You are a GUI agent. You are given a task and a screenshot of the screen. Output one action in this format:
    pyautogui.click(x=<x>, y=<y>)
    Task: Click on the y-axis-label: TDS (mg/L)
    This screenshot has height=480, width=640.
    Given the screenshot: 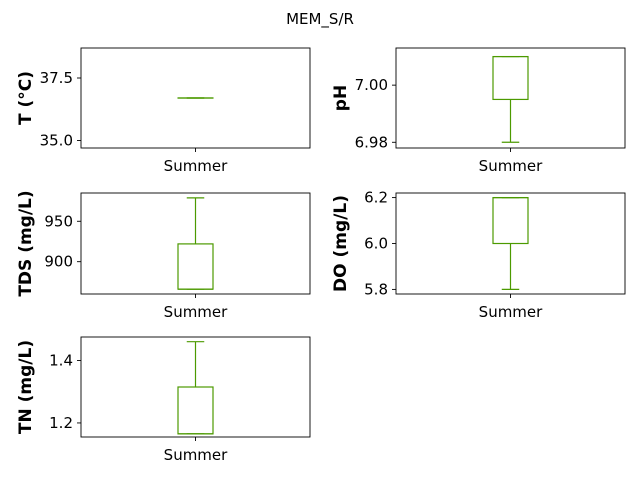 What is the action you would take?
    pyautogui.click(x=26, y=243)
    